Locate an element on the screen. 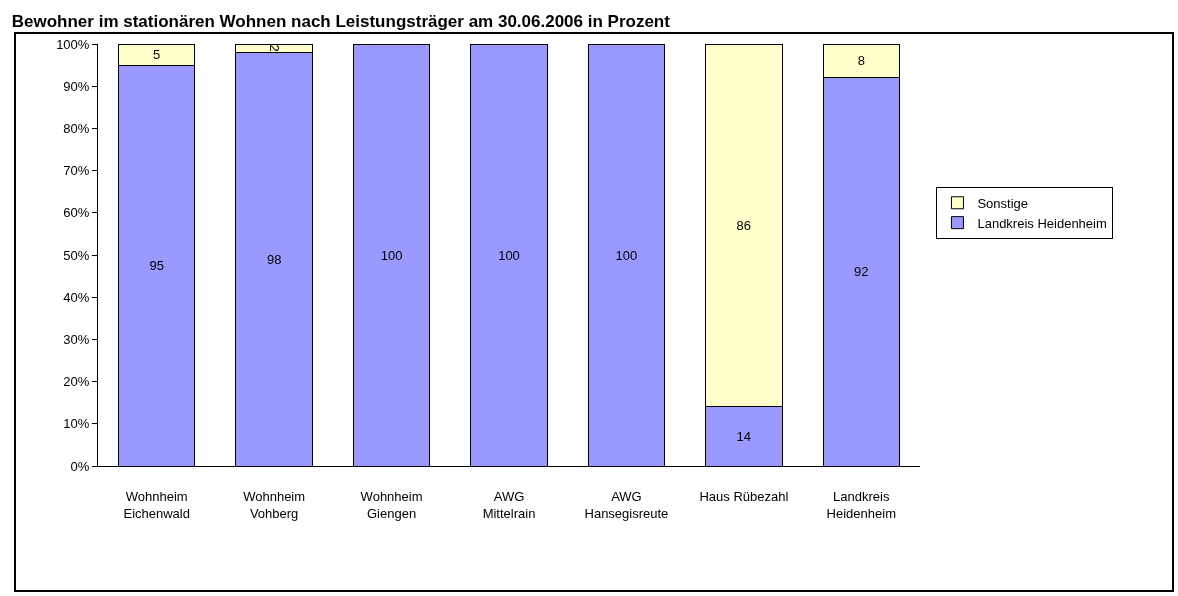 Image resolution: width=1178 pixels, height=596 pixels. x-tick-label: AWG Mittelrain is located at coordinates (509, 504).